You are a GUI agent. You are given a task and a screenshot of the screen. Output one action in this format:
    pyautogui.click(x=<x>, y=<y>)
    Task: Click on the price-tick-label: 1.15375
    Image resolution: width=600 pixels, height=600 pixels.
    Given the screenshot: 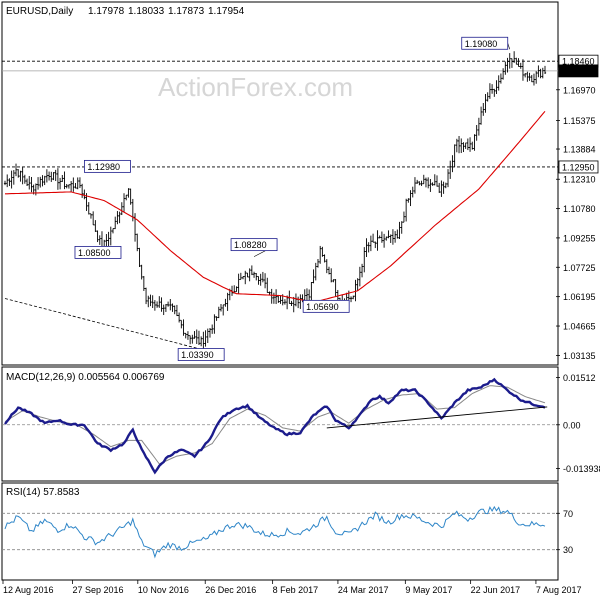 What is the action you would take?
    pyautogui.click(x=579, y=121)
    